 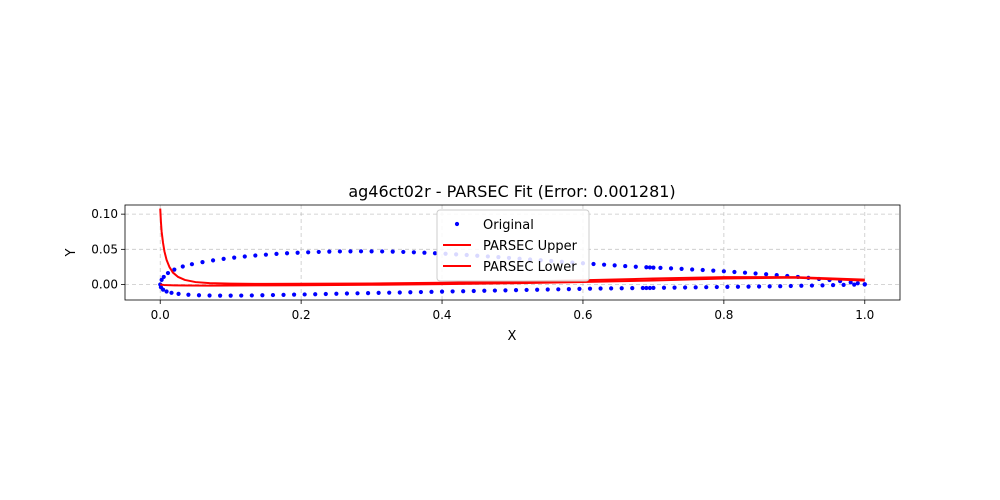 I want to click on series-layer, so click(x=512, y=253).